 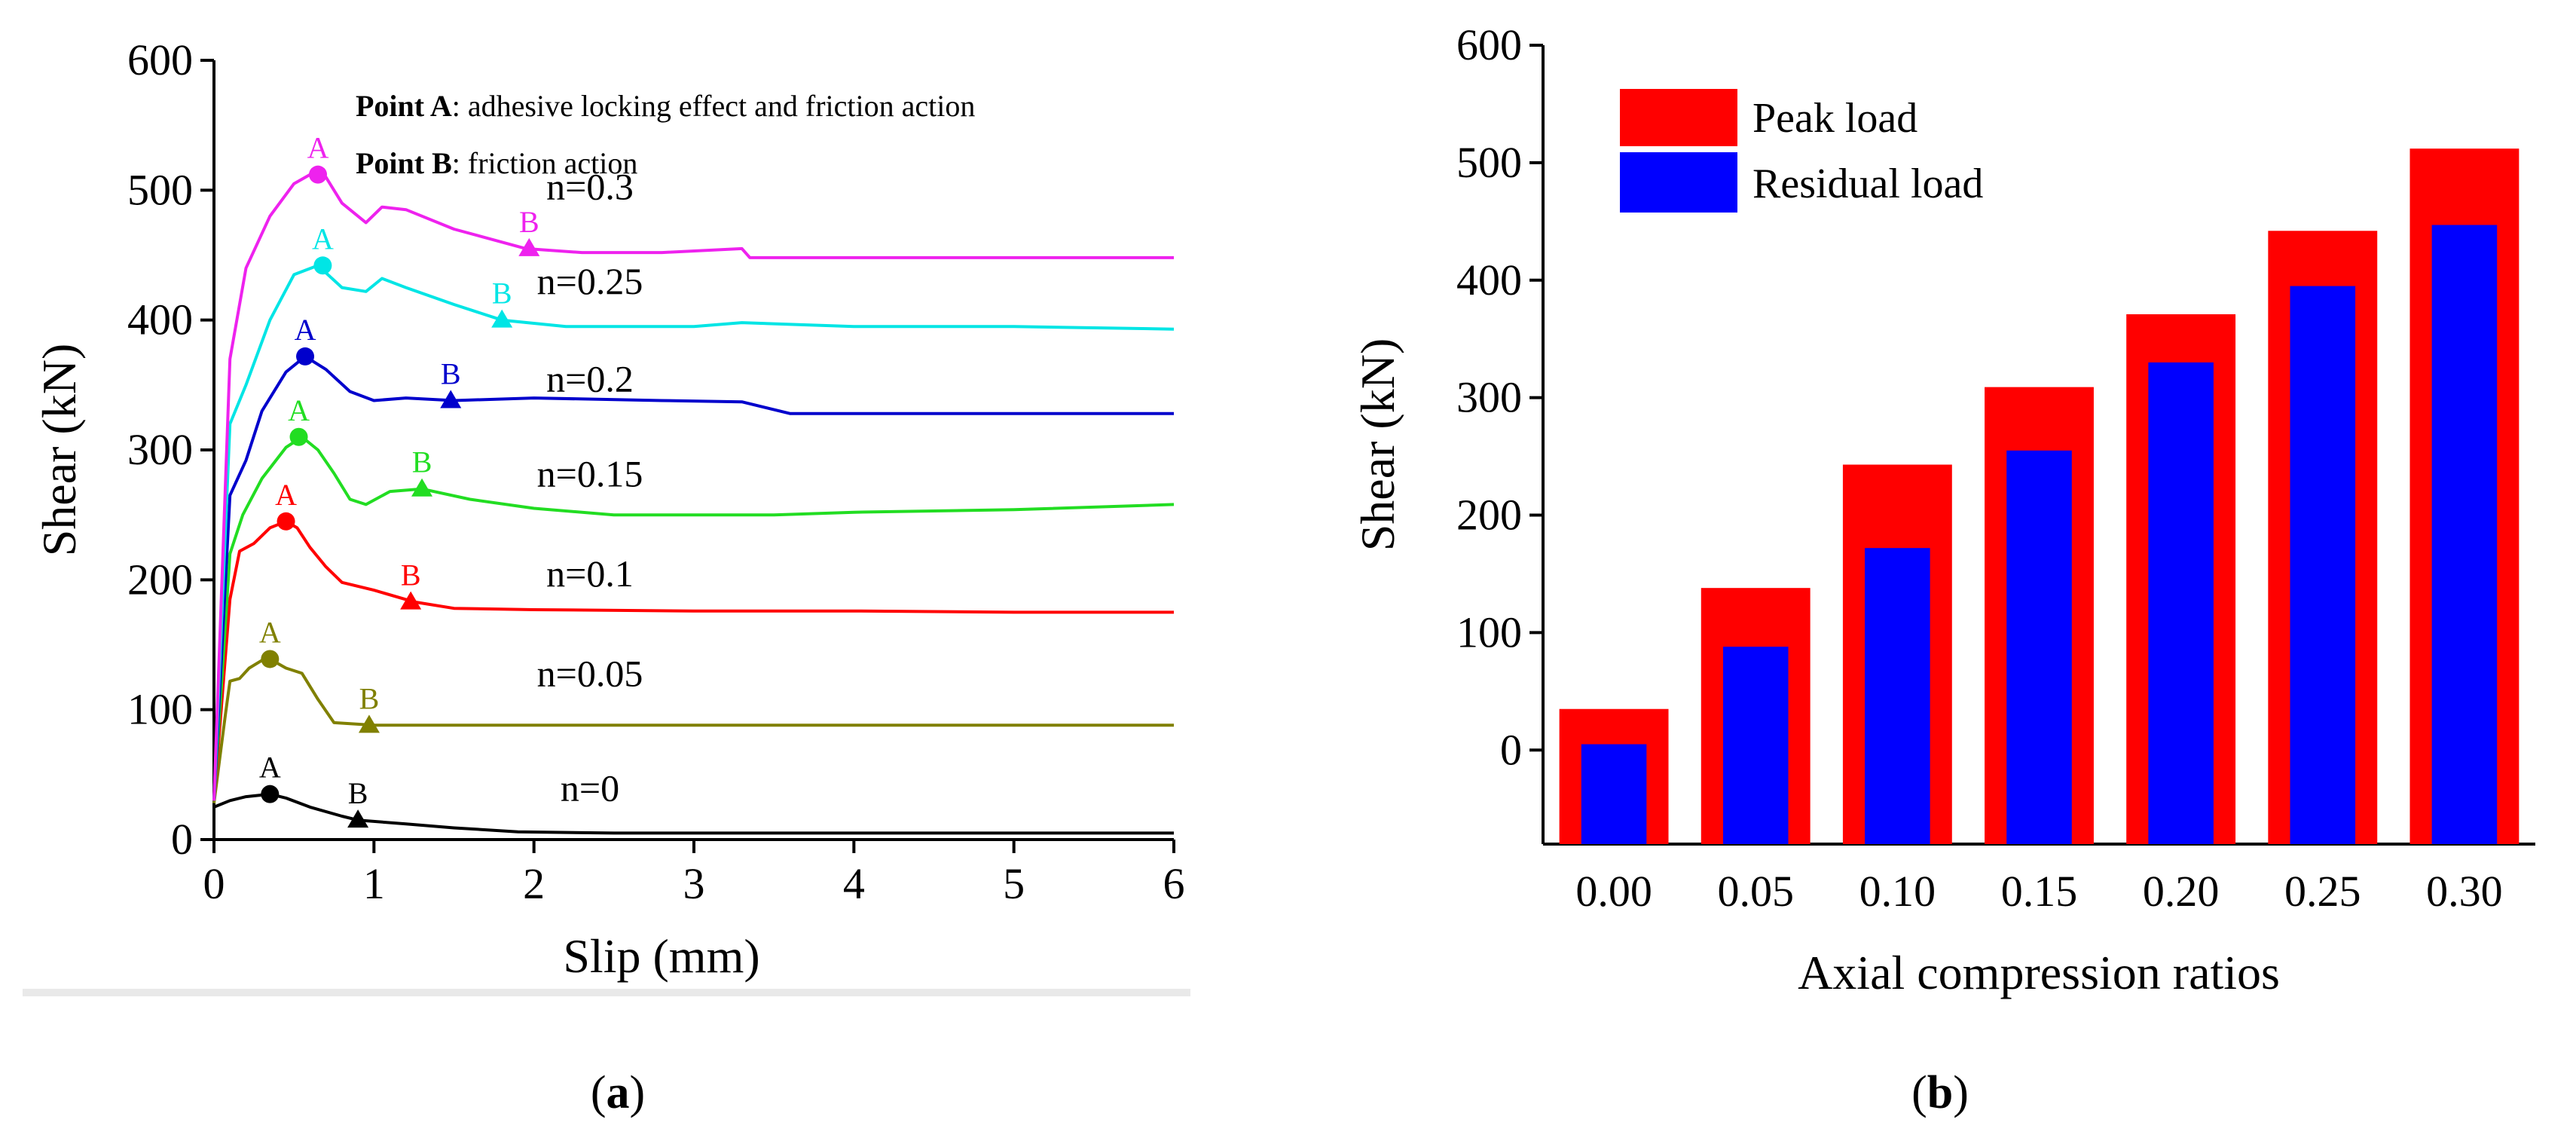 What do you see at coordinates (1174, 884) in the screenshot?
I see `chart-a-xtick-label: 6` at bounding box center [1174, 884].